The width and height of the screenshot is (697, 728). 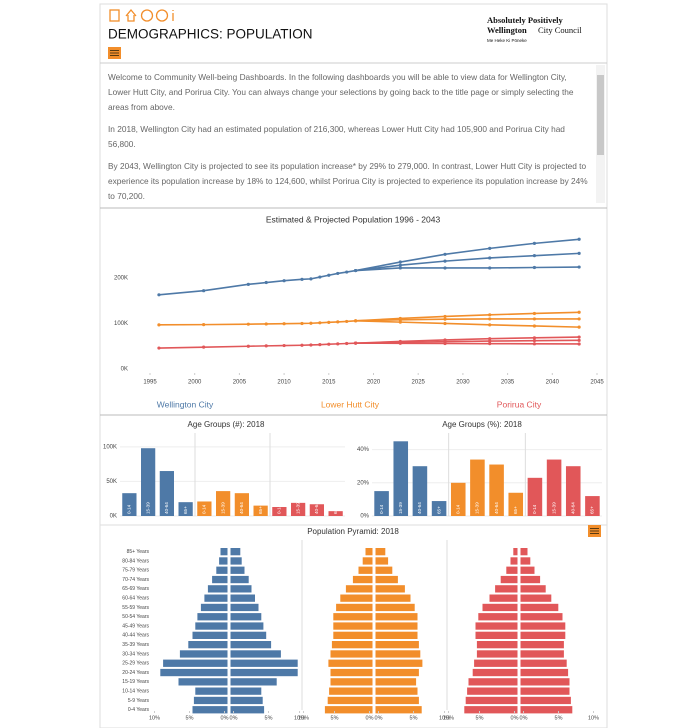 What do you see at coordinates (560, 30) in the screenshot?
I see `logo-line: City Council` at bounding box center [560, 30].